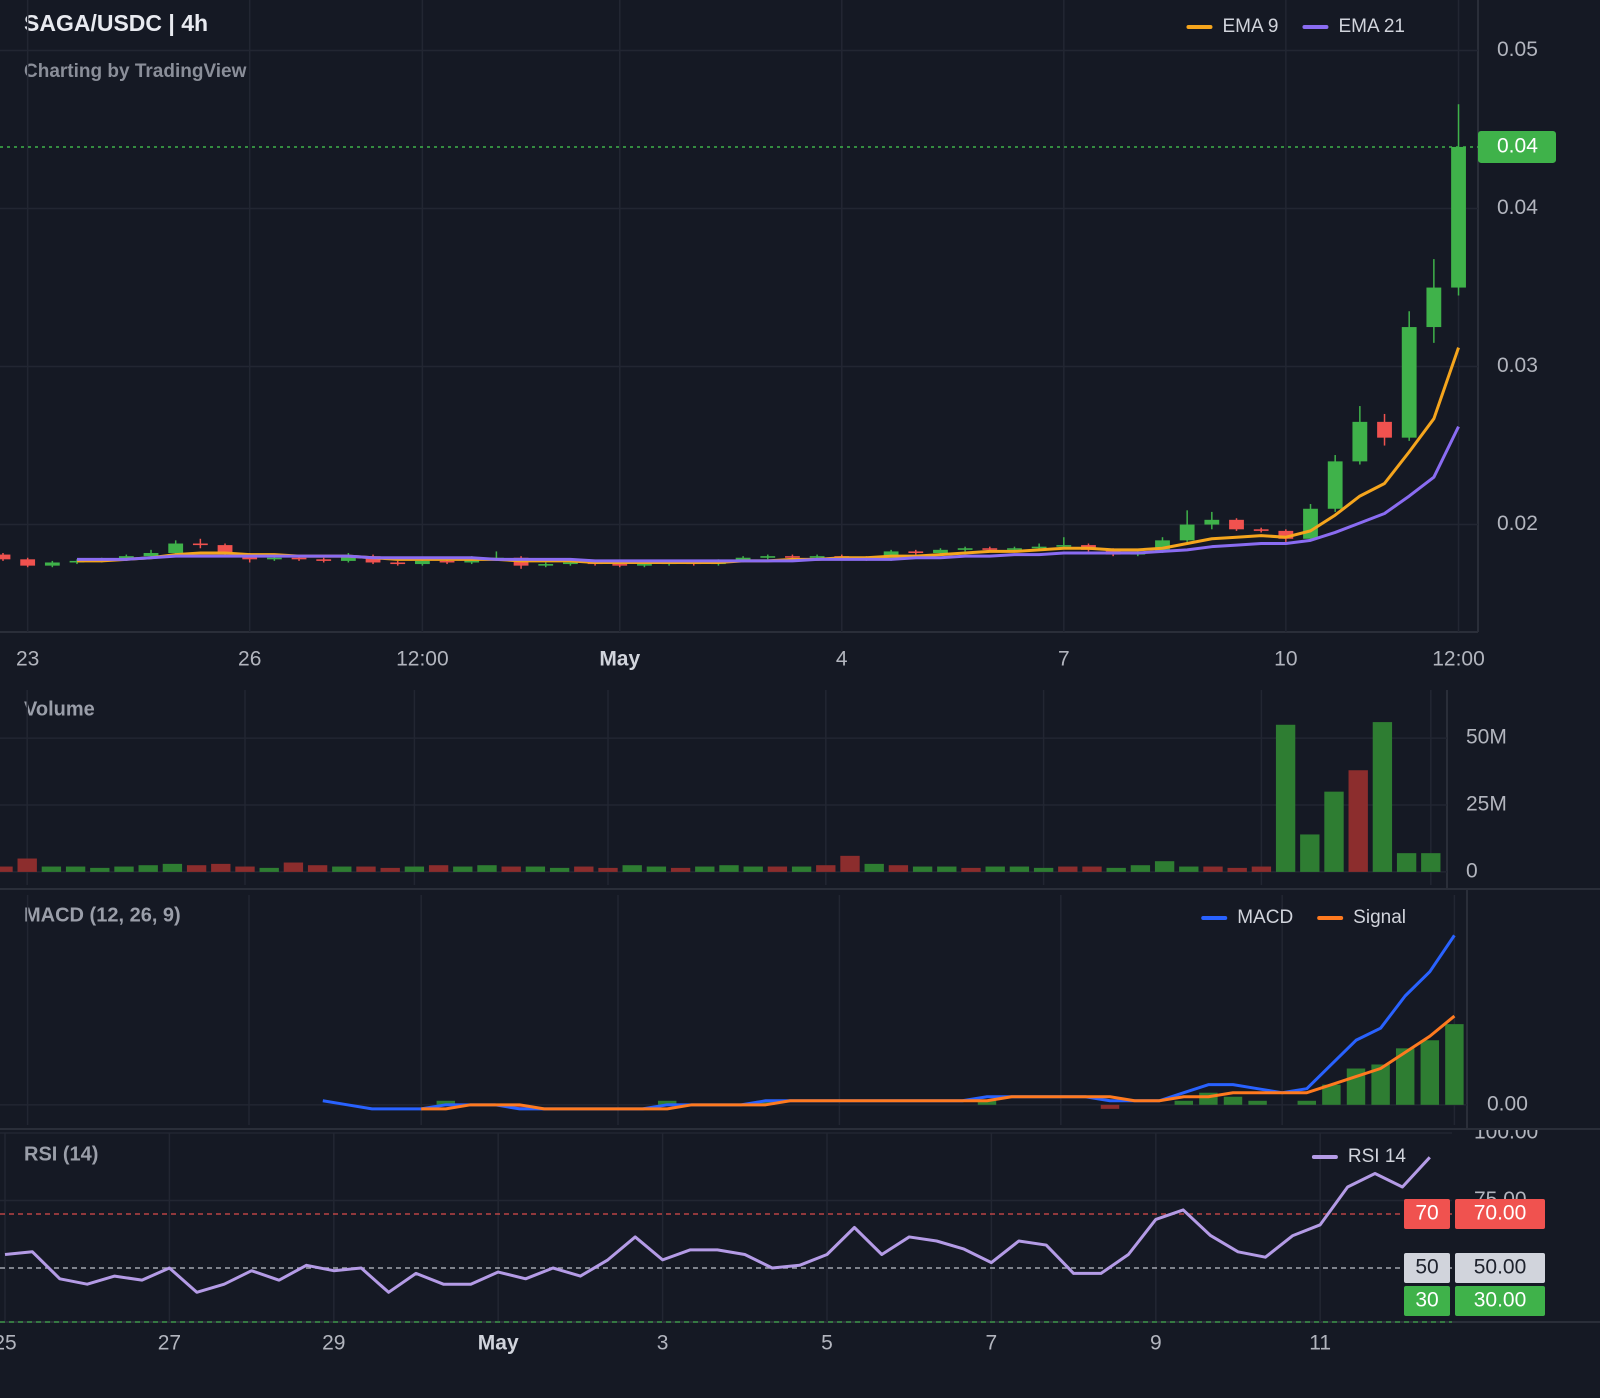  Describe the element at coordinates (1156, 1343) in the screenshot. I see `x-tick-label: 9` at that location.